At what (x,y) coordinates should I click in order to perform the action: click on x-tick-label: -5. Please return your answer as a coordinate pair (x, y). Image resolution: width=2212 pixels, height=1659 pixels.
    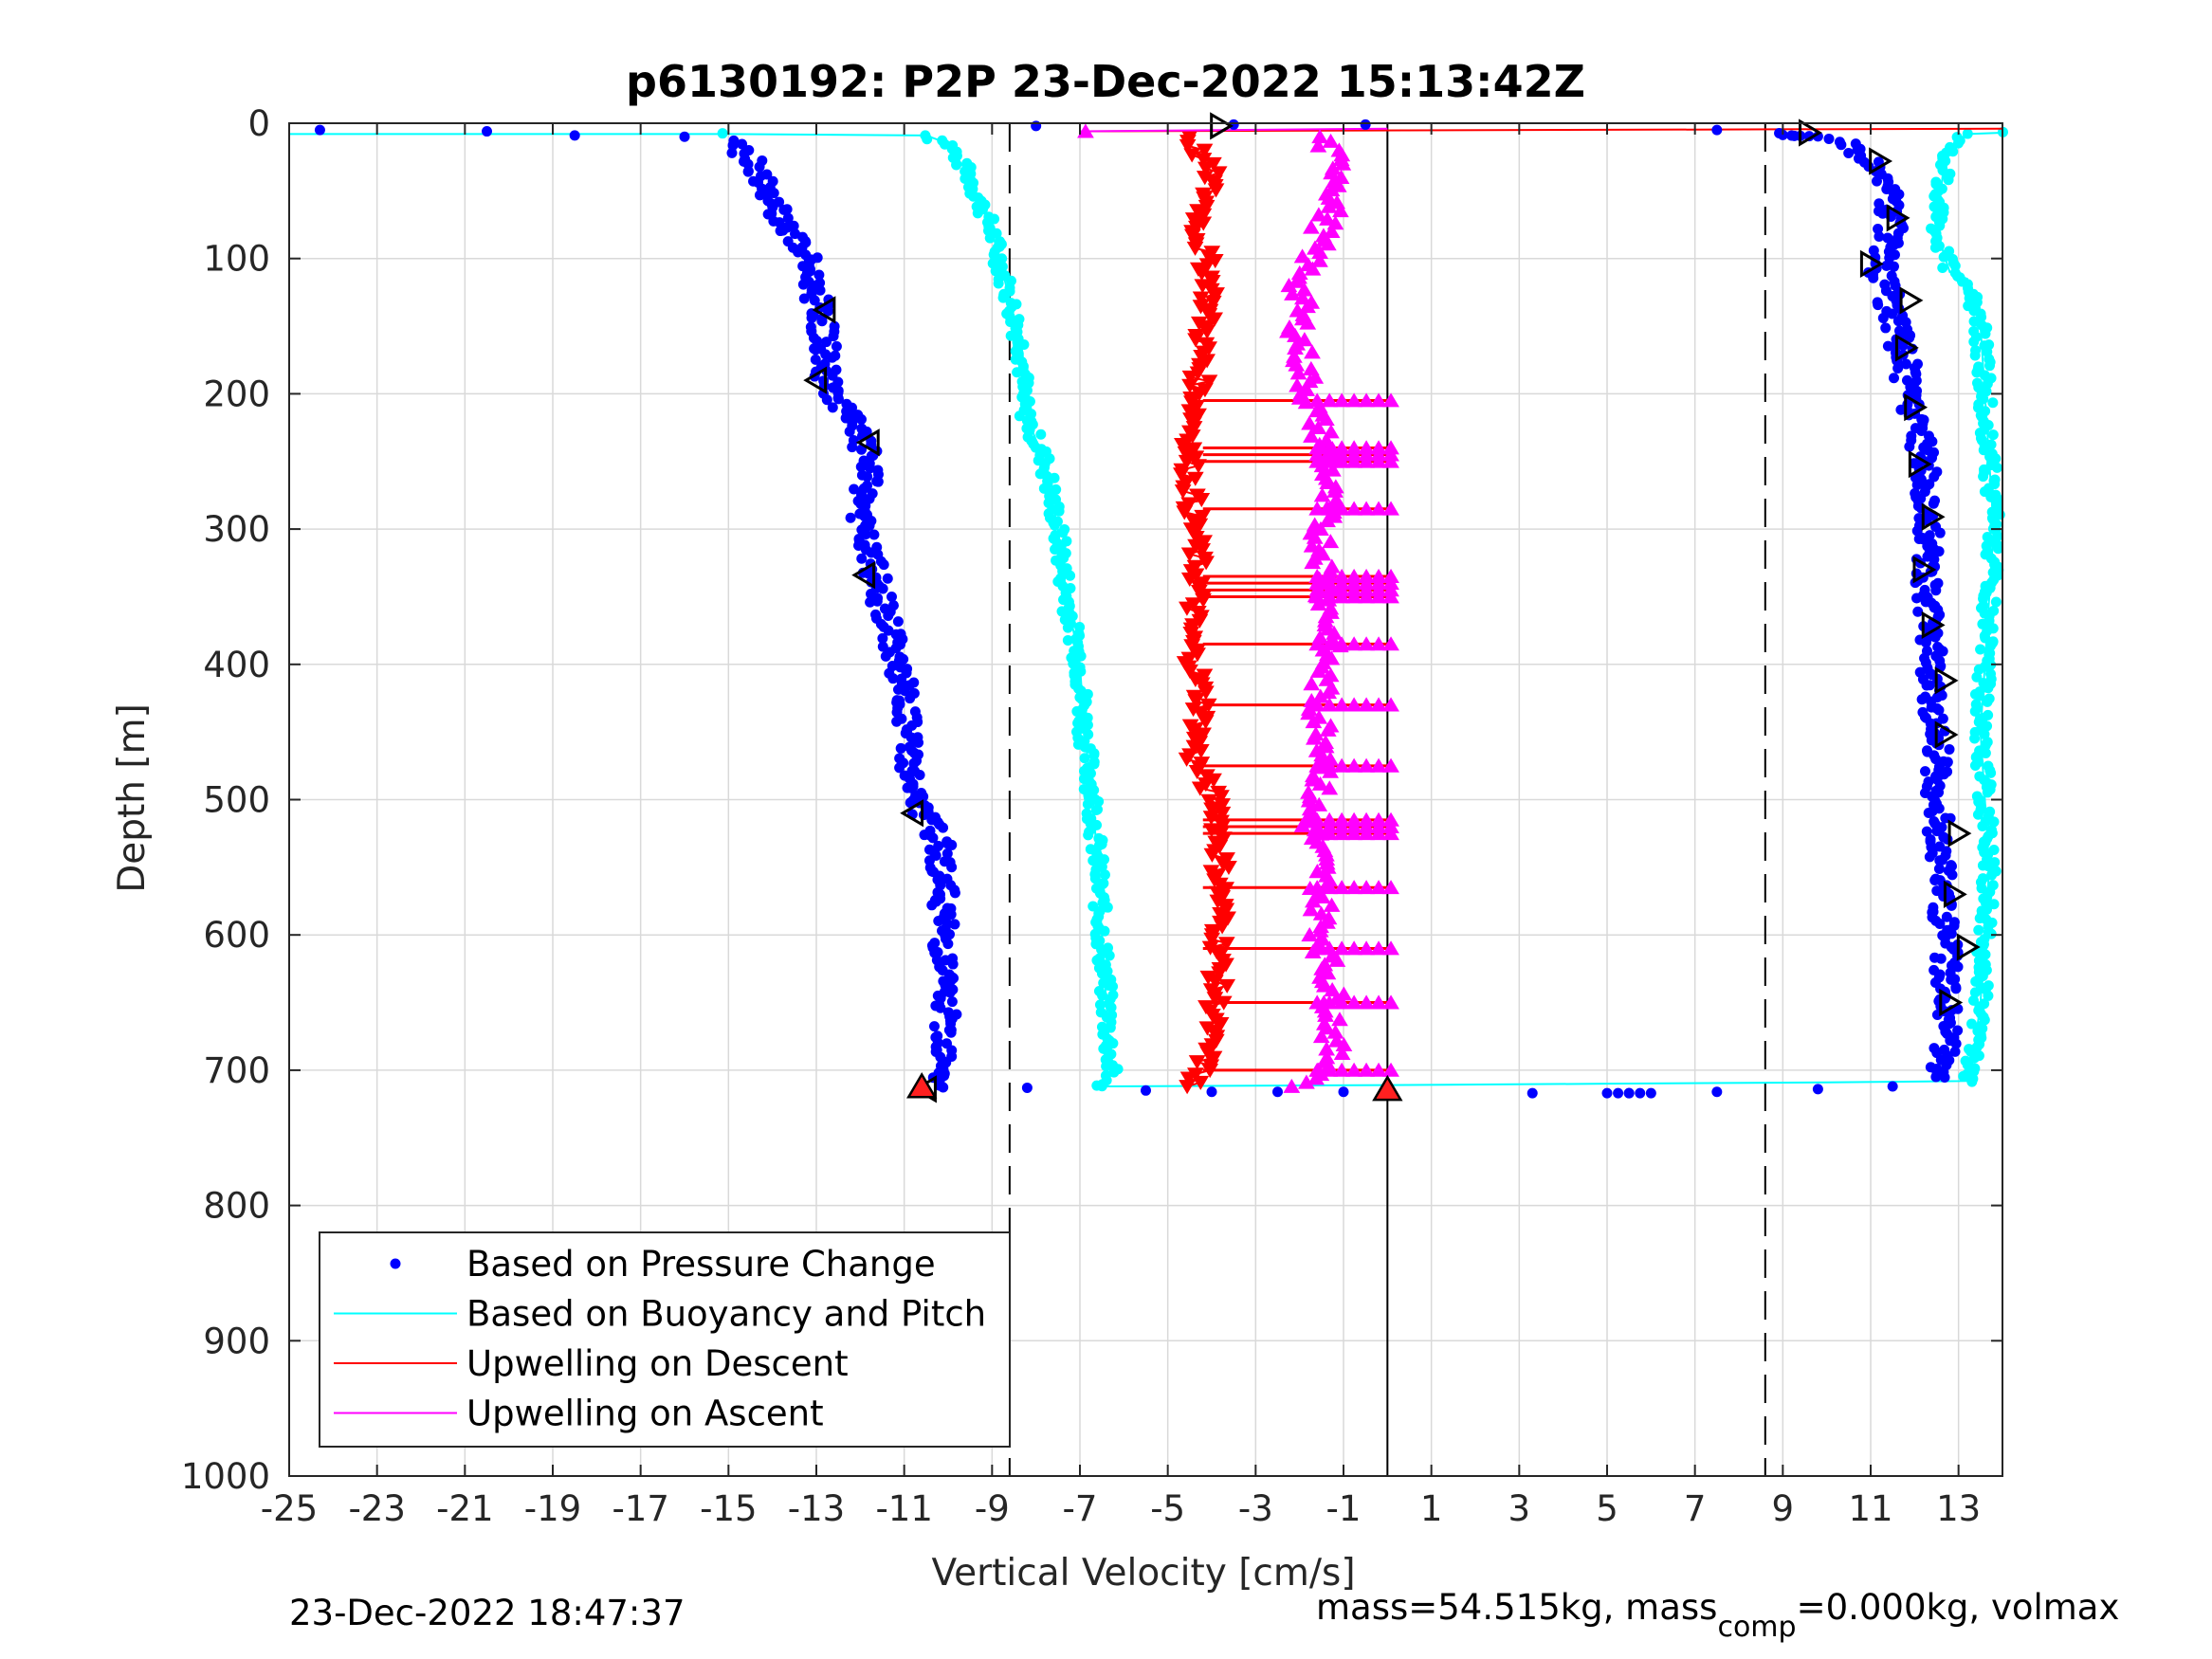
    Looking at the image, I should click on (1167, 1508).